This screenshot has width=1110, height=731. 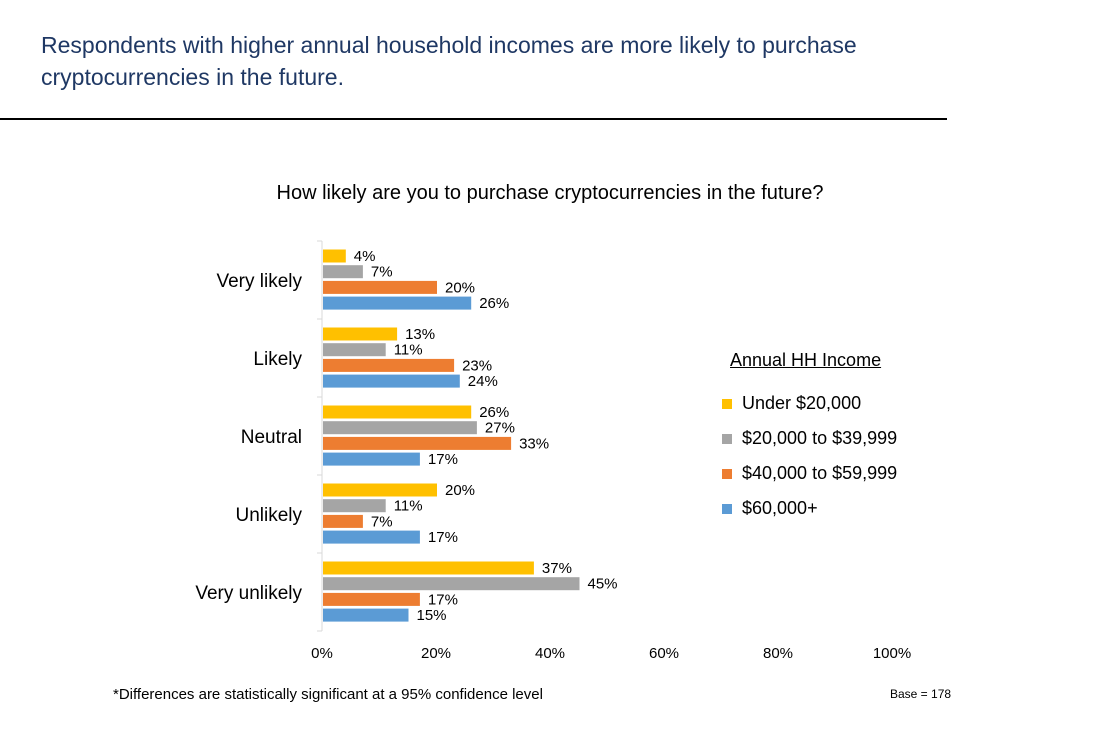 I want to click on bar-value-label: 37%, so click(x=557, y=568).